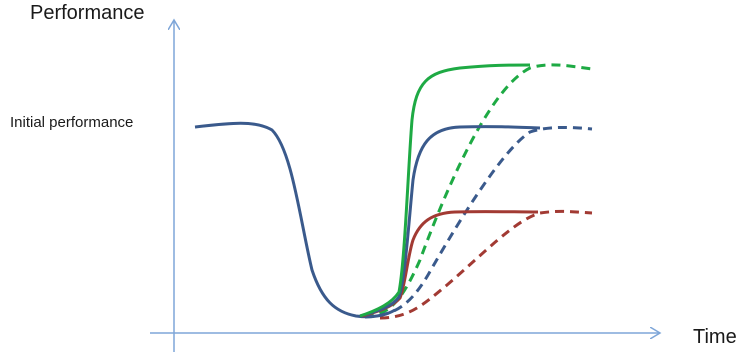 The width and height of the screenshot is (743, 361). What do you see at coordinates (715, 337) in the screenshot?
I see `x-axis-title: Time` at bounding box center [715, 337].